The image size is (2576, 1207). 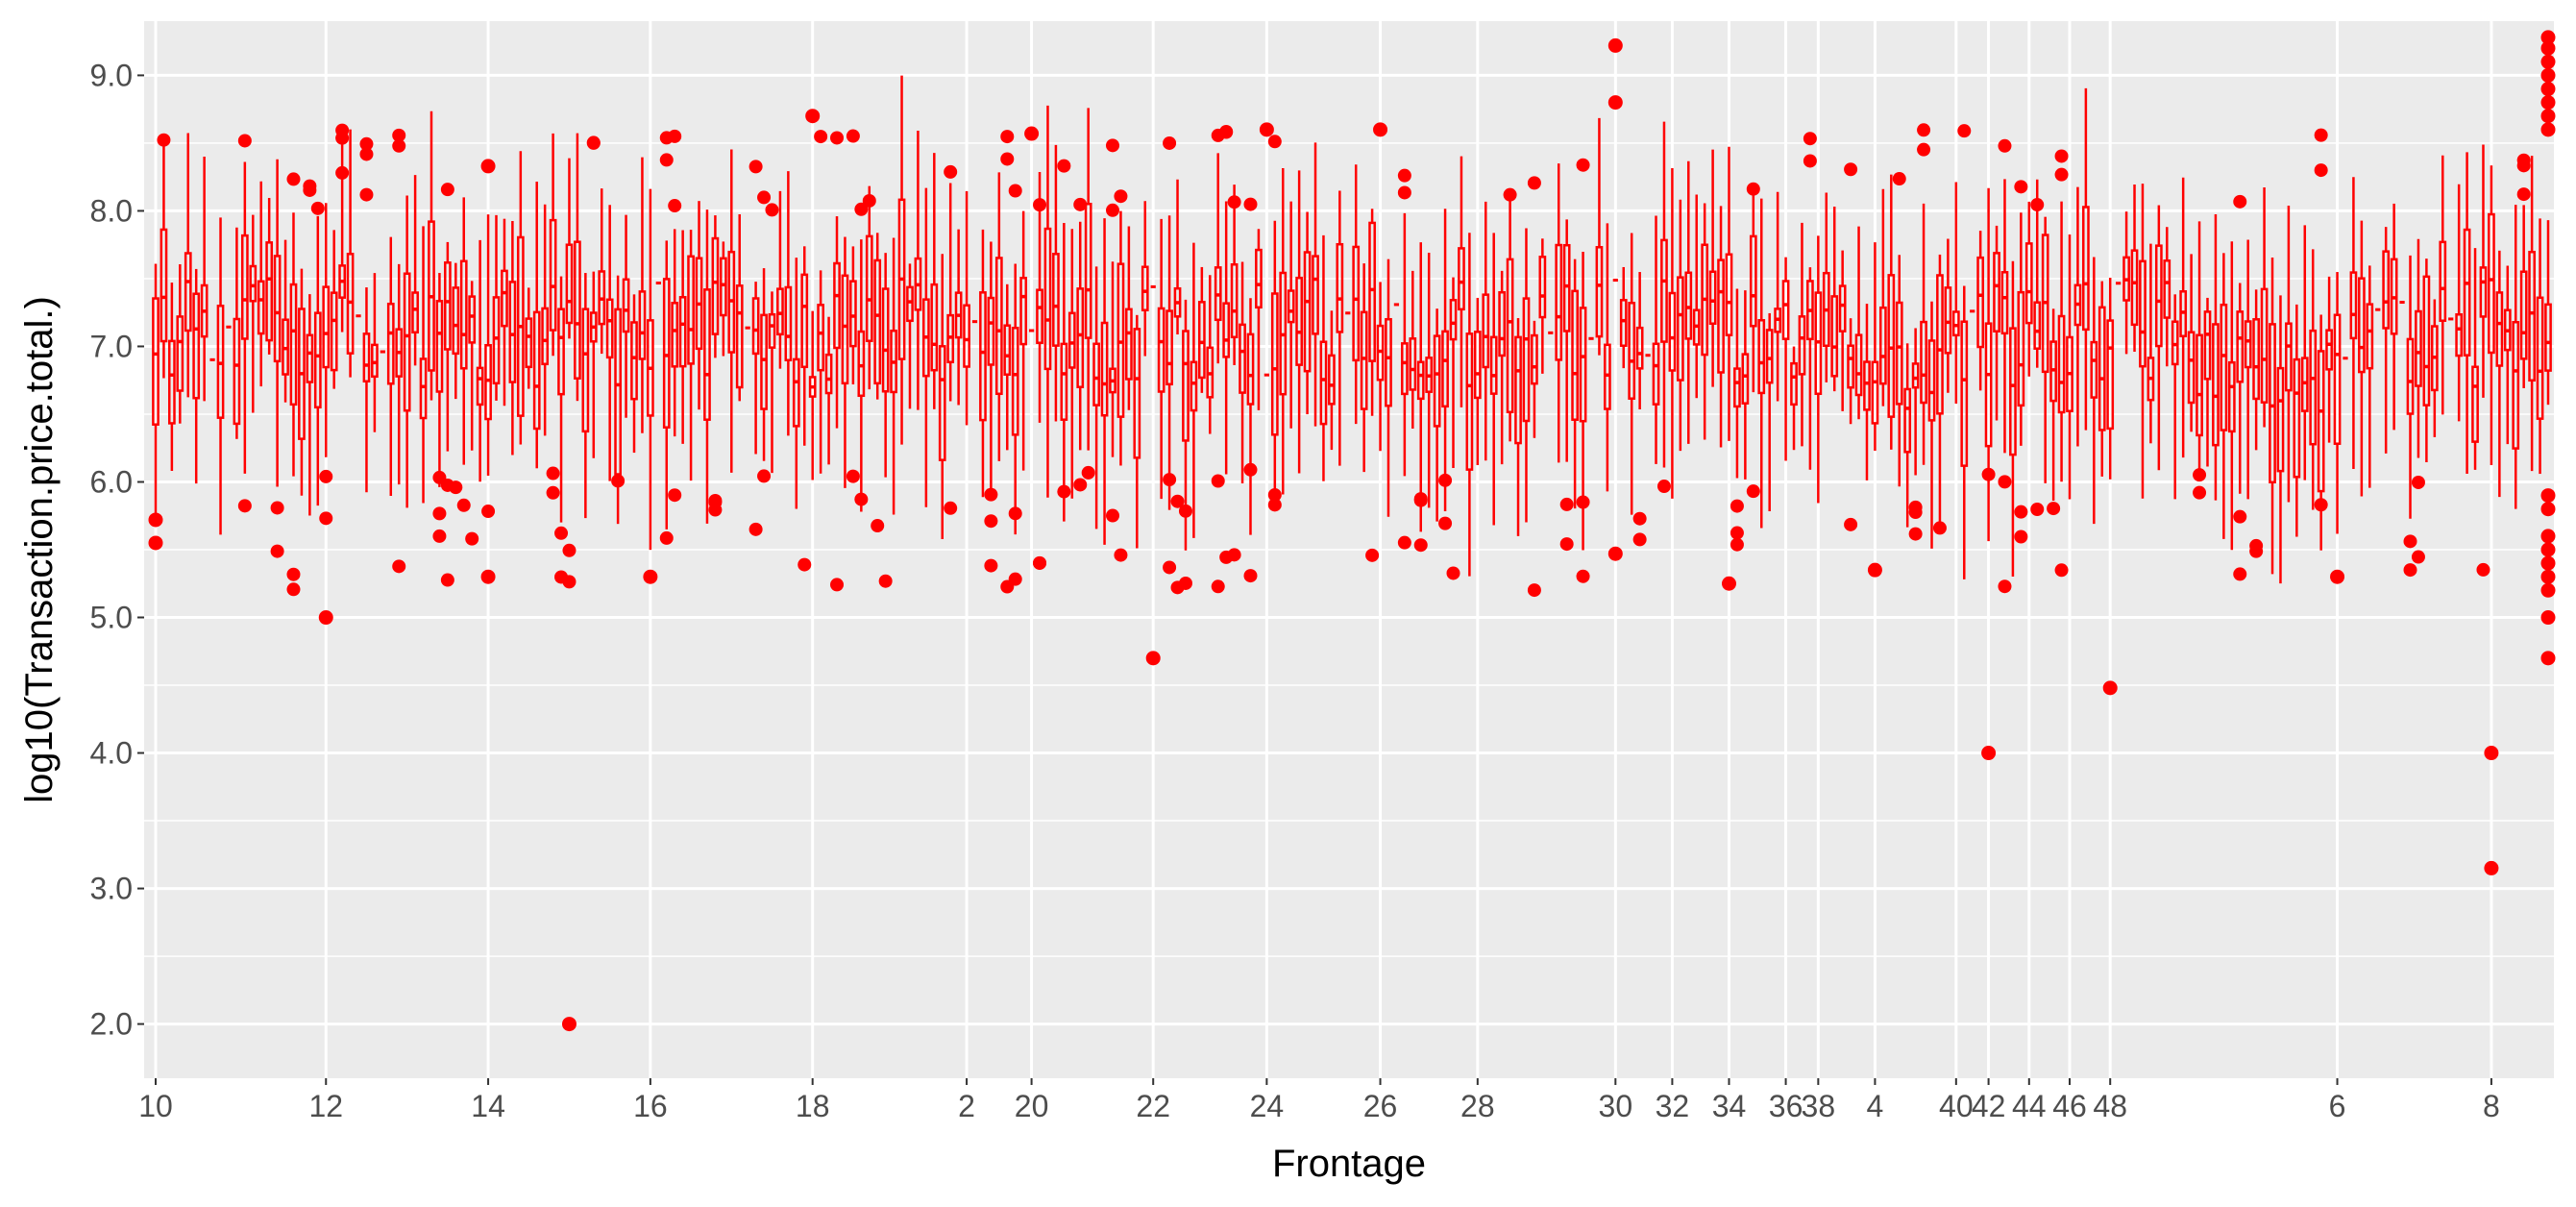 What do you see at coordinates (1875, 1106) in the screenshot?
I see `x-tick-label: 4` at bounding box center [1875, 1106].